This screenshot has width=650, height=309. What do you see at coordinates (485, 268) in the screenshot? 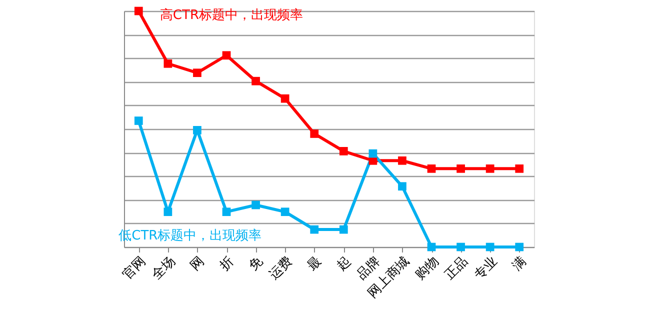
I see `x-tick-label: 专业` at bounding box center [485, 268].